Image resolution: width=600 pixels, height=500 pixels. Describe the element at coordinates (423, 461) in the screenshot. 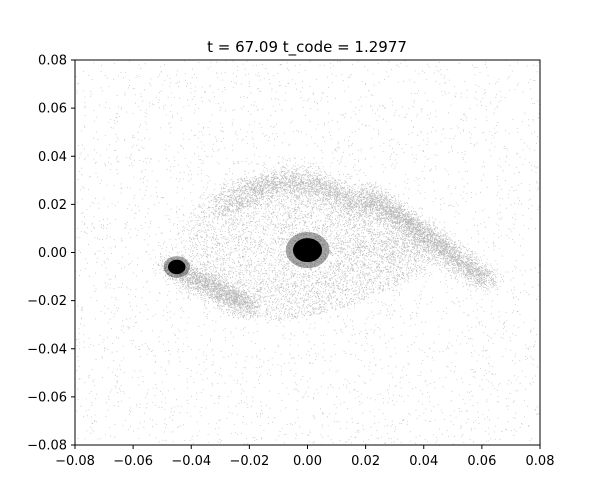

I see `x-tick-label: 0.04` at that location.